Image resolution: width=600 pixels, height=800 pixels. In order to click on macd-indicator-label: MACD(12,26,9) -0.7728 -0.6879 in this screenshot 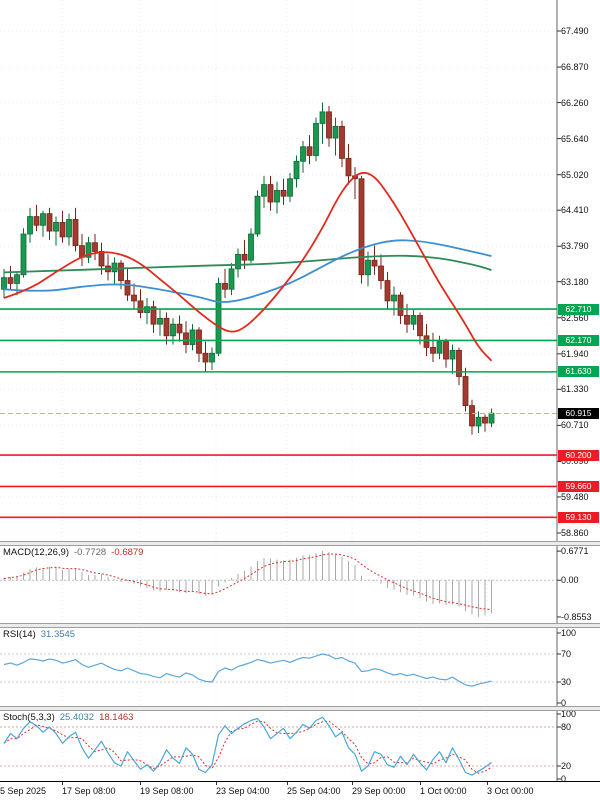, I will do `click(73, 552)`.